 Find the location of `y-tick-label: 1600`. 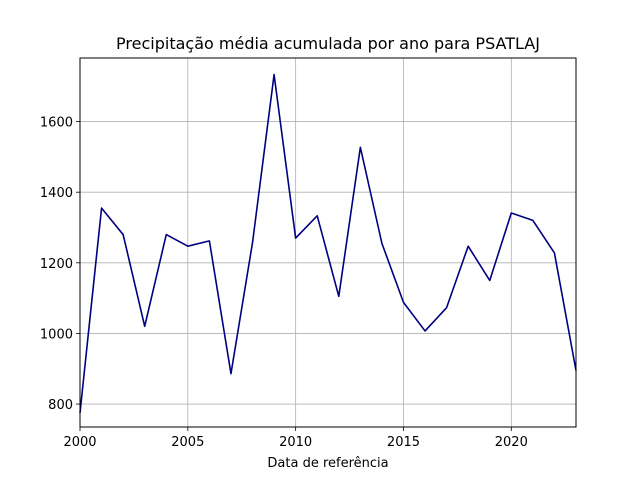

y-tick-label: 1600 is located at coordinates (56, 123).